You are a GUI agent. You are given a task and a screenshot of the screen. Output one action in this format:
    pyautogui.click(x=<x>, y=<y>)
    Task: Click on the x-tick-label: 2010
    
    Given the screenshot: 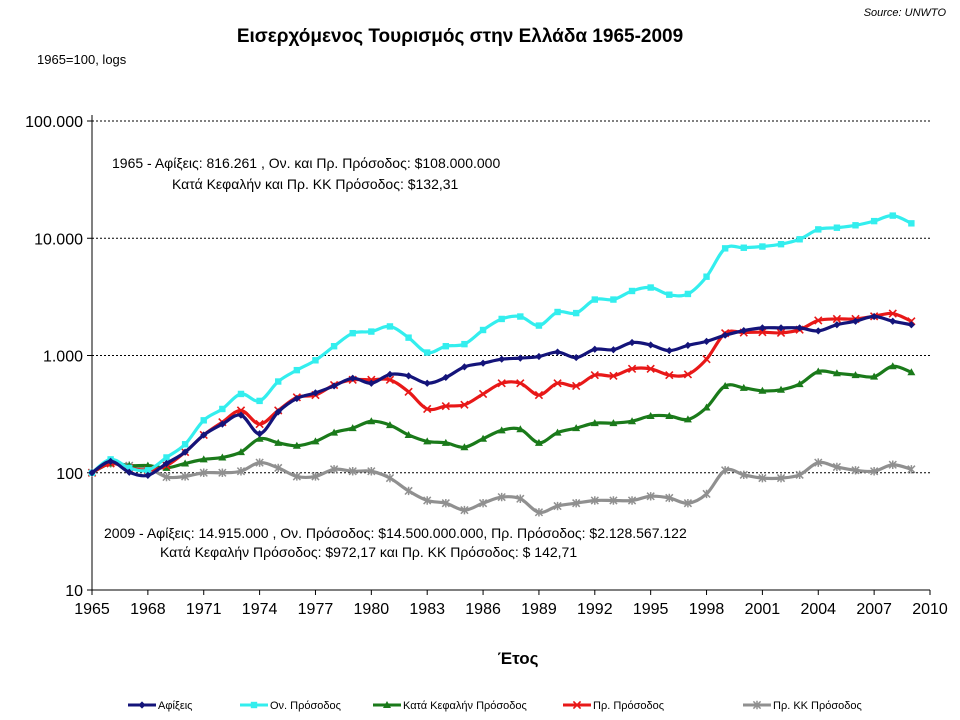 What is the action you would take?
    pyautogui.click(x=930, y=609)
    